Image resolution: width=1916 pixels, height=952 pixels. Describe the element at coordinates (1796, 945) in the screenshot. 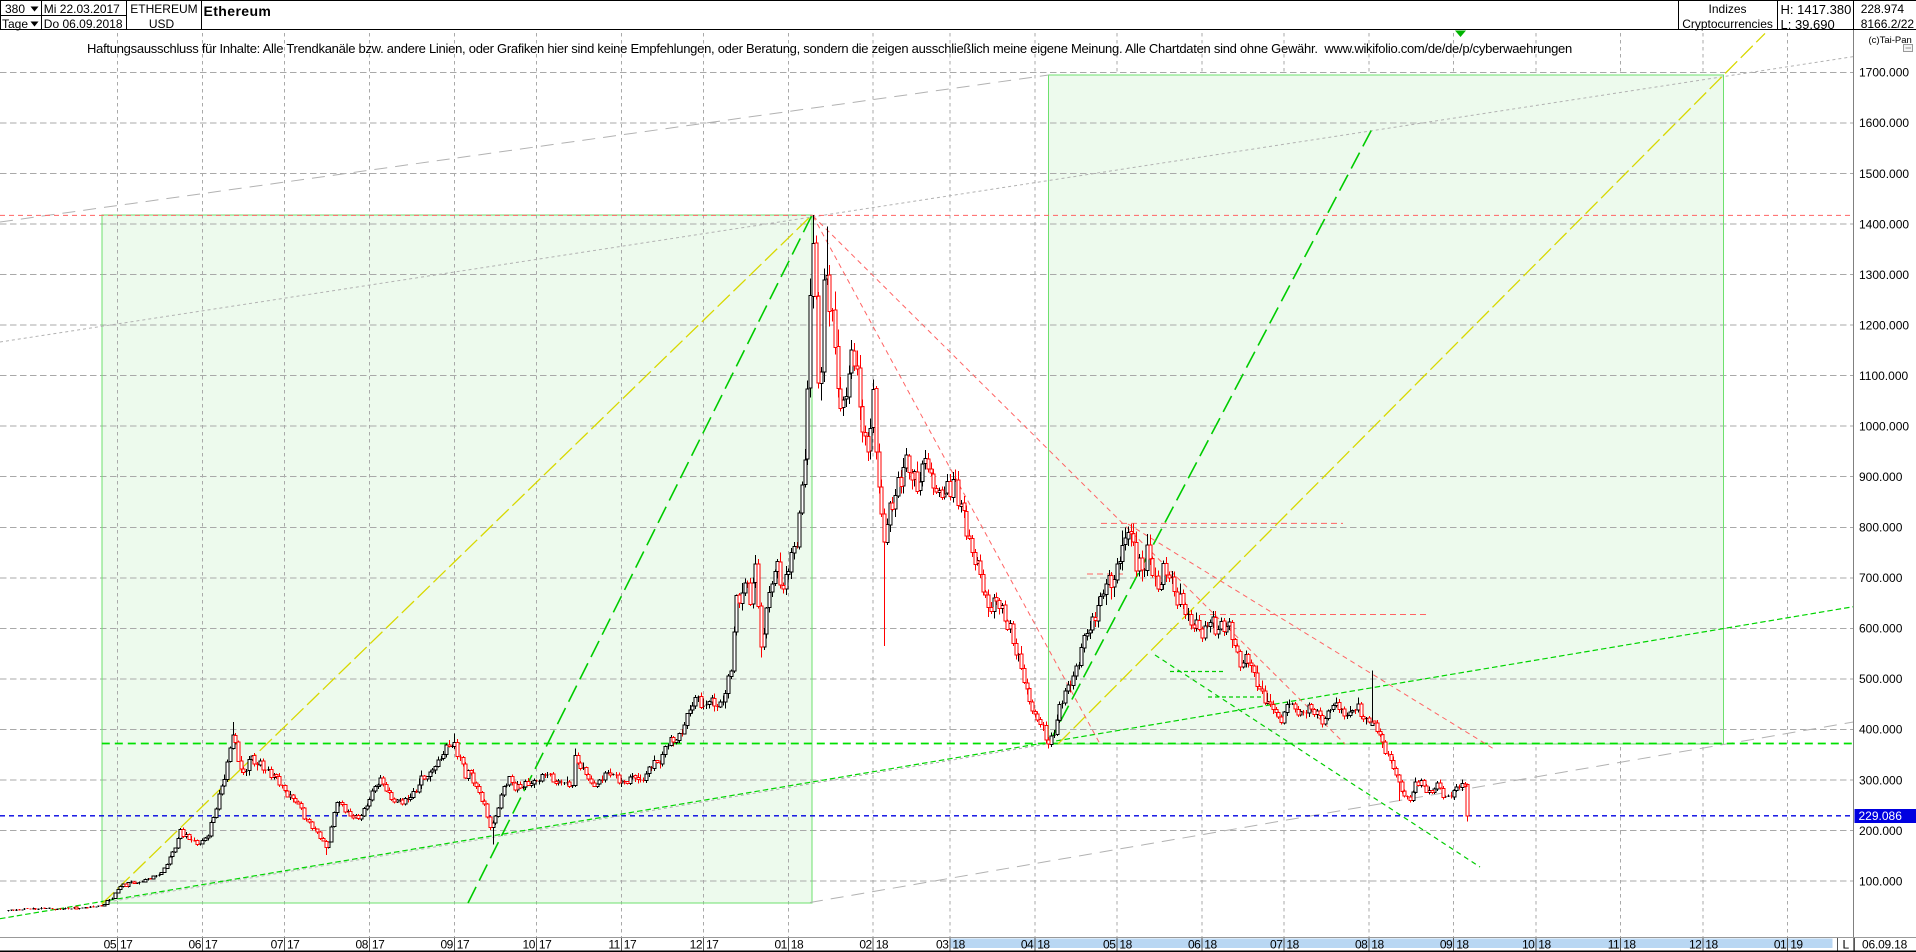

I see `svg-text: 19` at that location.